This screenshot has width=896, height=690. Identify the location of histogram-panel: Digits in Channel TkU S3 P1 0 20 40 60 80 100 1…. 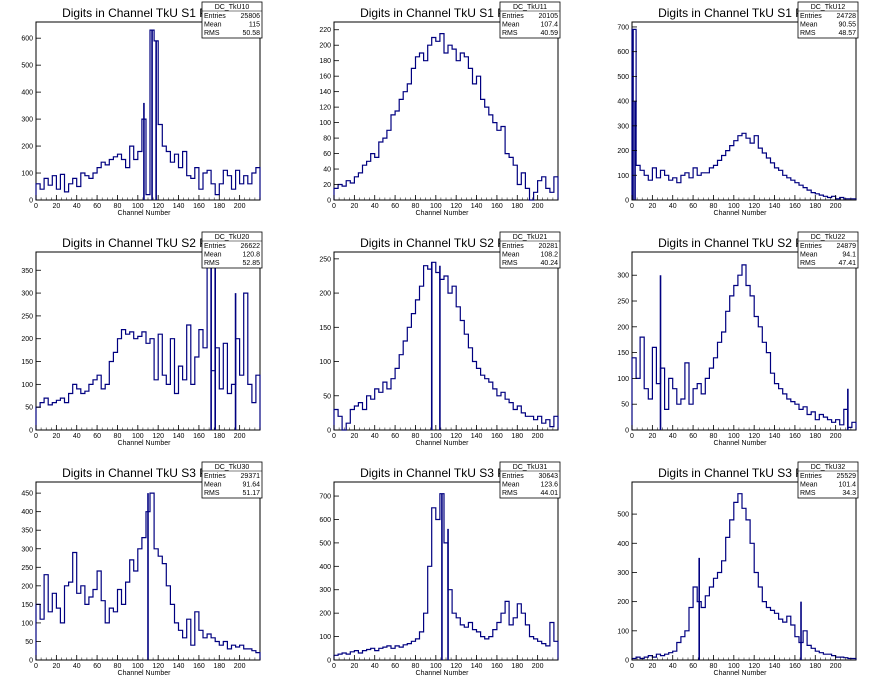
(447, 575).